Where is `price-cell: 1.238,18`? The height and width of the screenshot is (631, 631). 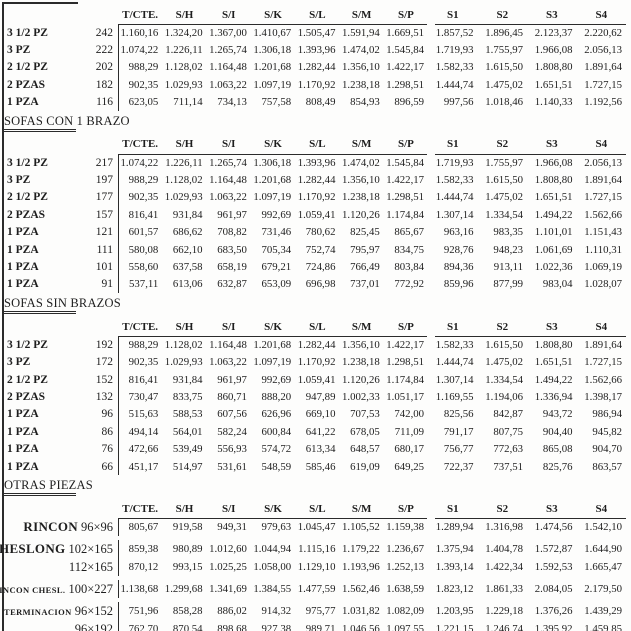 price-cell: 1.238,18 is located at coordinates (360, 84).